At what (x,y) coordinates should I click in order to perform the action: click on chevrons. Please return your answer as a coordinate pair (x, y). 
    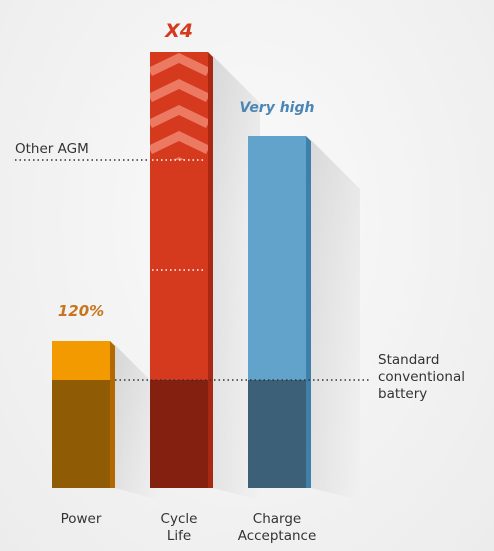
    Looking at the image, I should click on (179, 106).